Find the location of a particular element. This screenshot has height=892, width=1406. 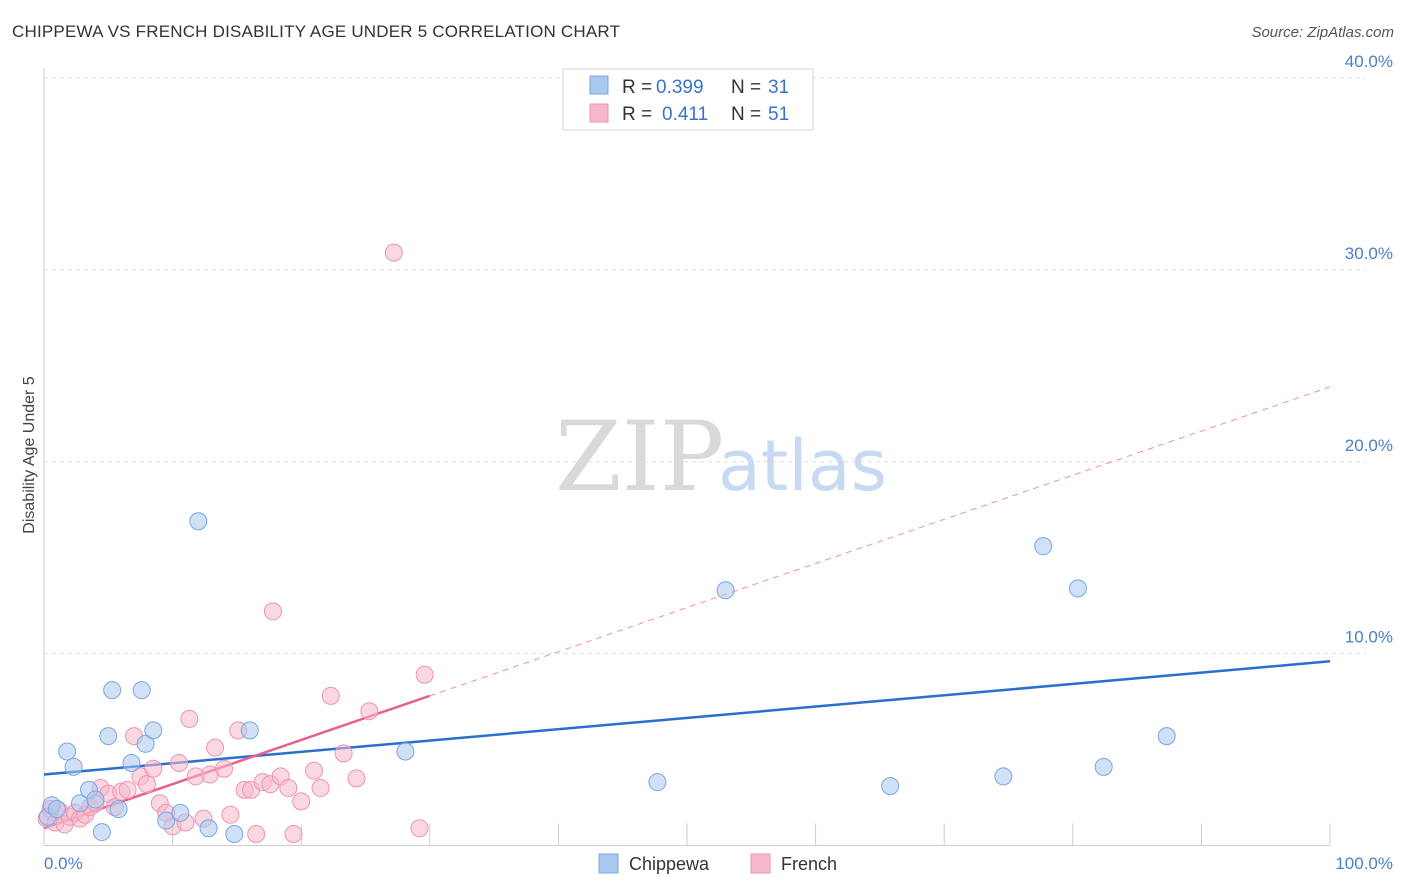

y-tick-label: 40.0% is located at coordinates (1369, 61).